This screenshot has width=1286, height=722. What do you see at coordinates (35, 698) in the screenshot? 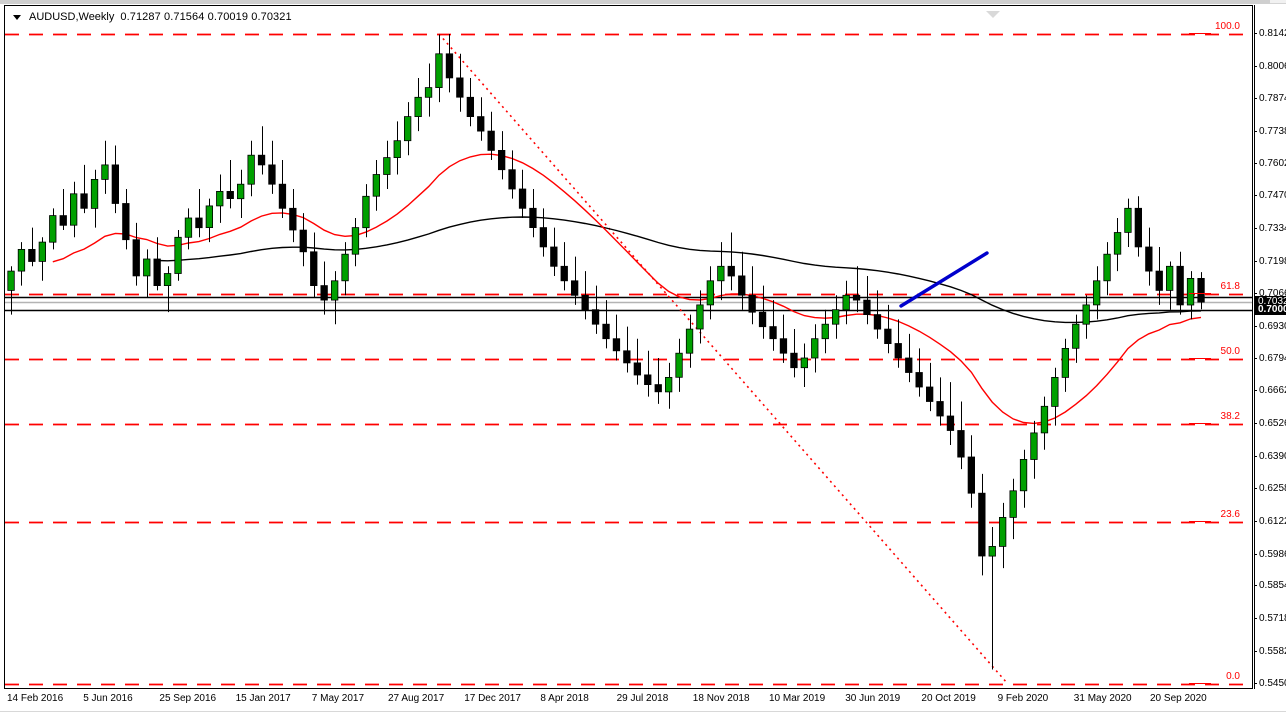
I see `time-tick-label: 14 Feb 2016` at bounding box center [35, 698].